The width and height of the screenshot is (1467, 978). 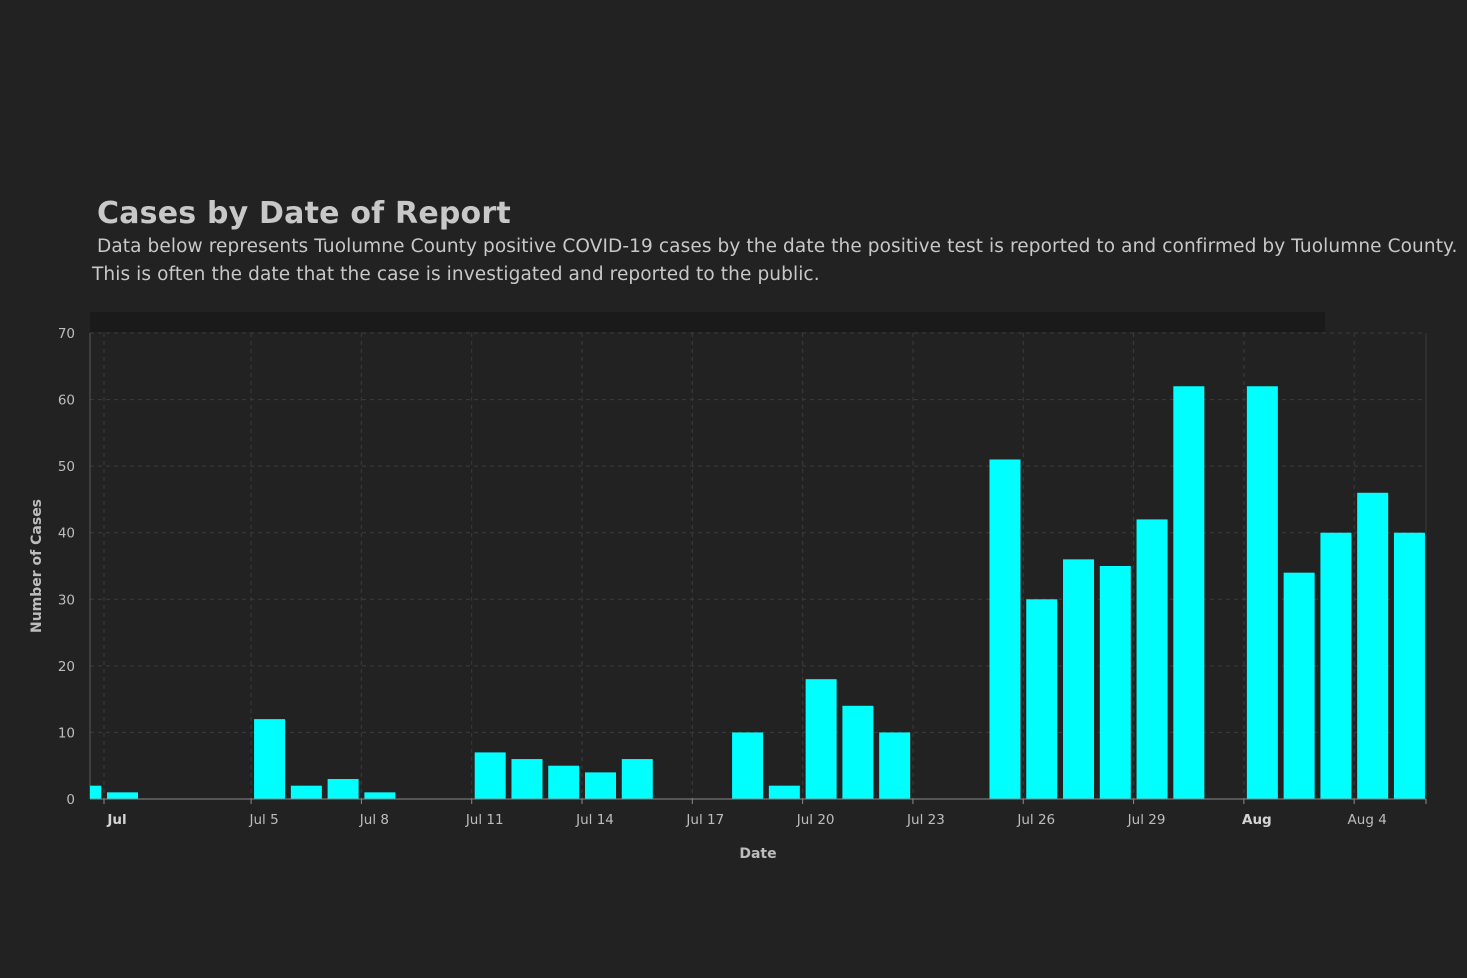 What do you see at coordinates (66, 733) in the screenshot?
I see `y-tick-label: 10` at bounding box center [66, 733].